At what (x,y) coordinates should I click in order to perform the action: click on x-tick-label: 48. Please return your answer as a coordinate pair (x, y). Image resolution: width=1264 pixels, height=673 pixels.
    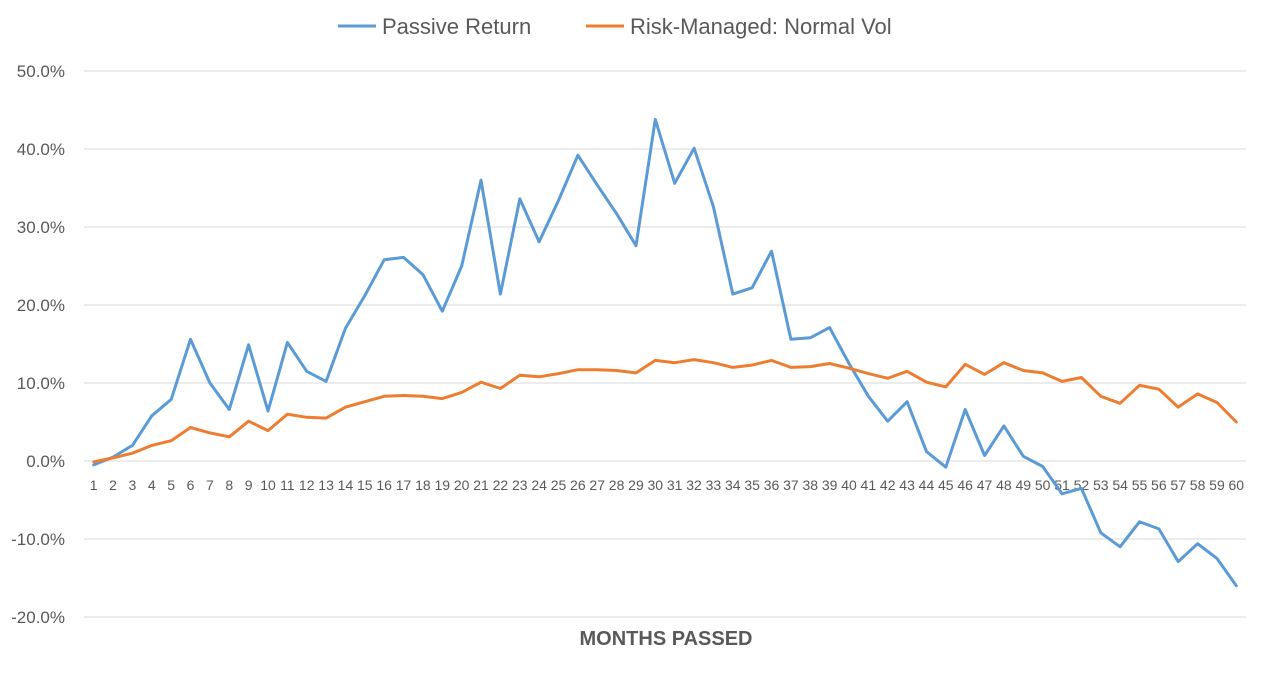
    Looking at the image, I should click on (1004, 485).